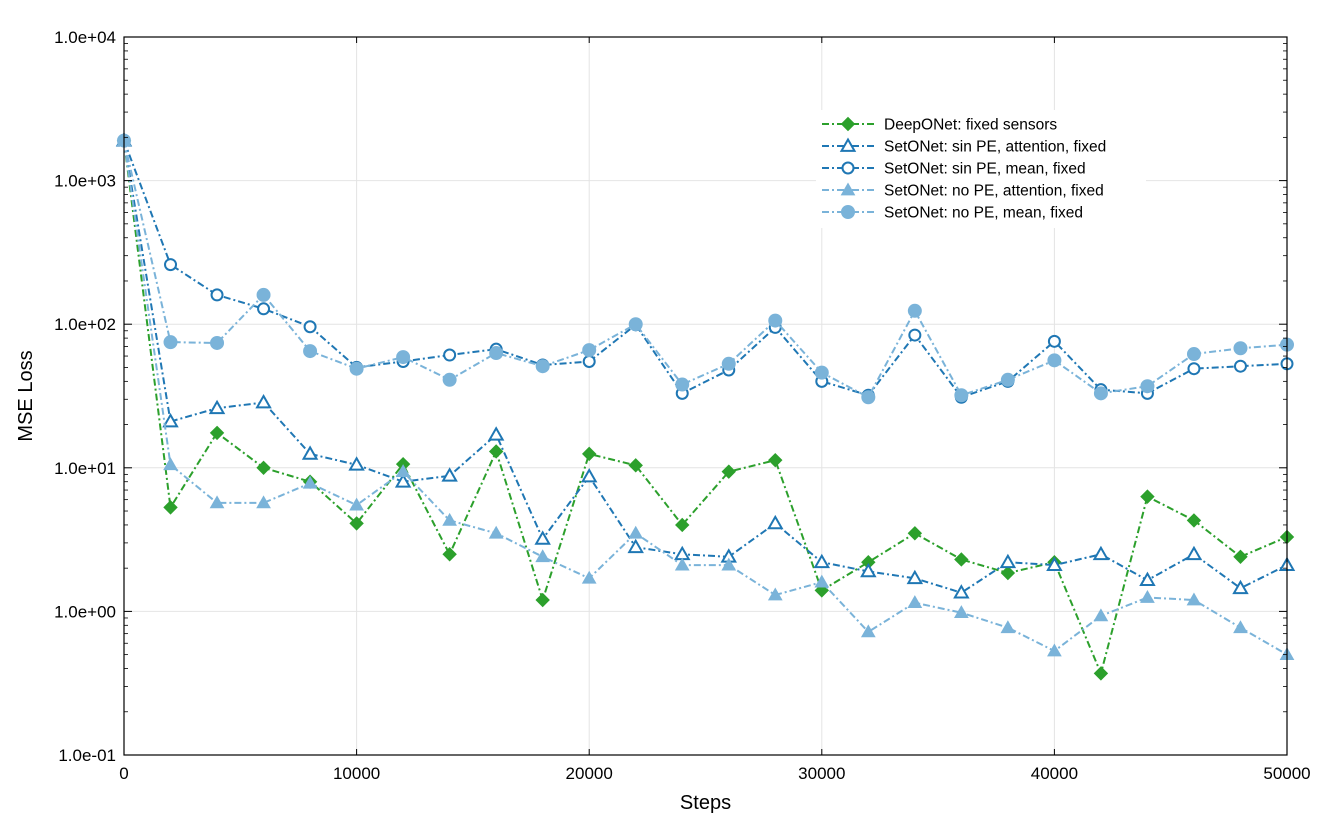 The width and height of the screenshot is (1329, 830). What do you see at coordinates (995, 147) in the screenshot?
I see `legend-label: SetONet: sin PE, attention, fixed` at bounding box center [995, 147].